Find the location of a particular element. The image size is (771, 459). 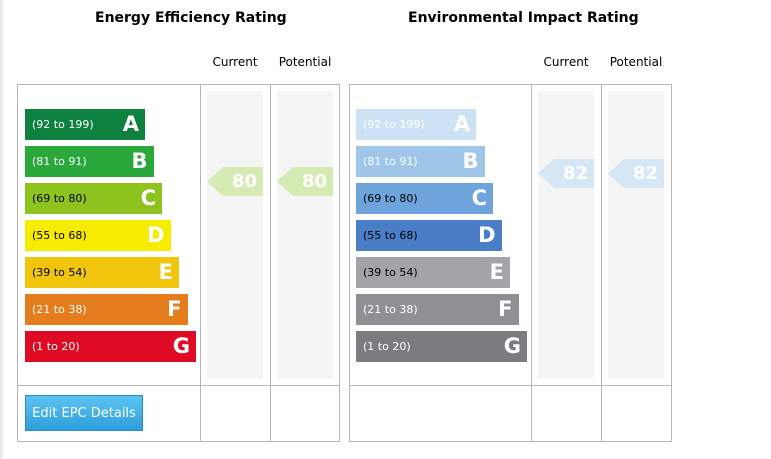

energy-potential-indicator: 80 is located at coordinates (305, 181).